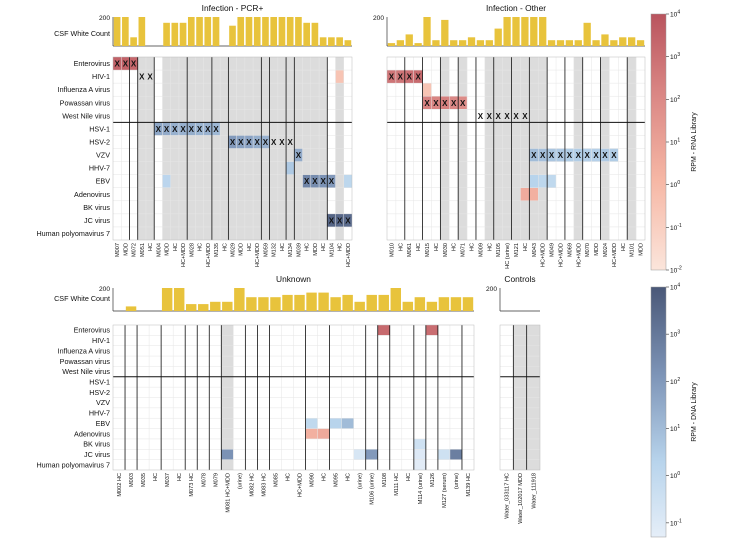 The width and height of the screenshot is (731, 552). What do you see at coordinates (99, 168) in the screenshot?
I see `row-label: HHV-7` at bounding box center [99, 168].